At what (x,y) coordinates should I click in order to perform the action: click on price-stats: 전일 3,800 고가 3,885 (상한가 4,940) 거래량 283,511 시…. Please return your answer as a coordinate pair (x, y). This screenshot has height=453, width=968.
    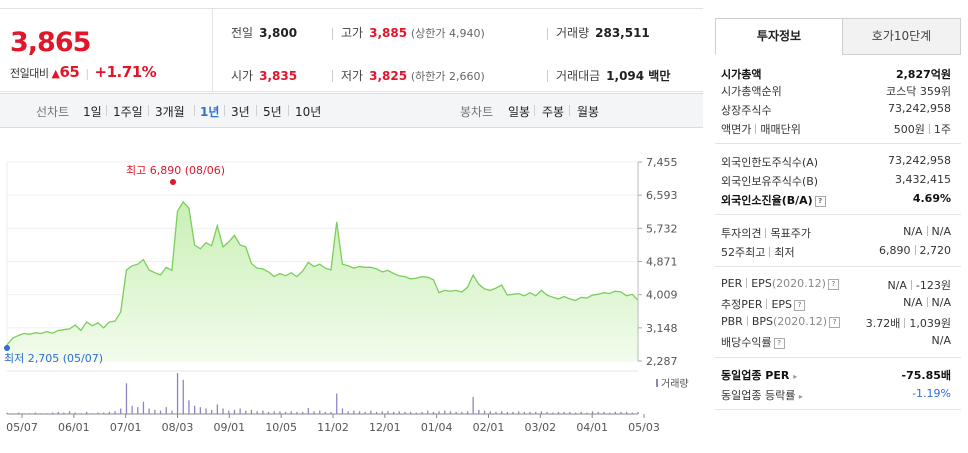
    Looking at the image, I should click on (458, 50).